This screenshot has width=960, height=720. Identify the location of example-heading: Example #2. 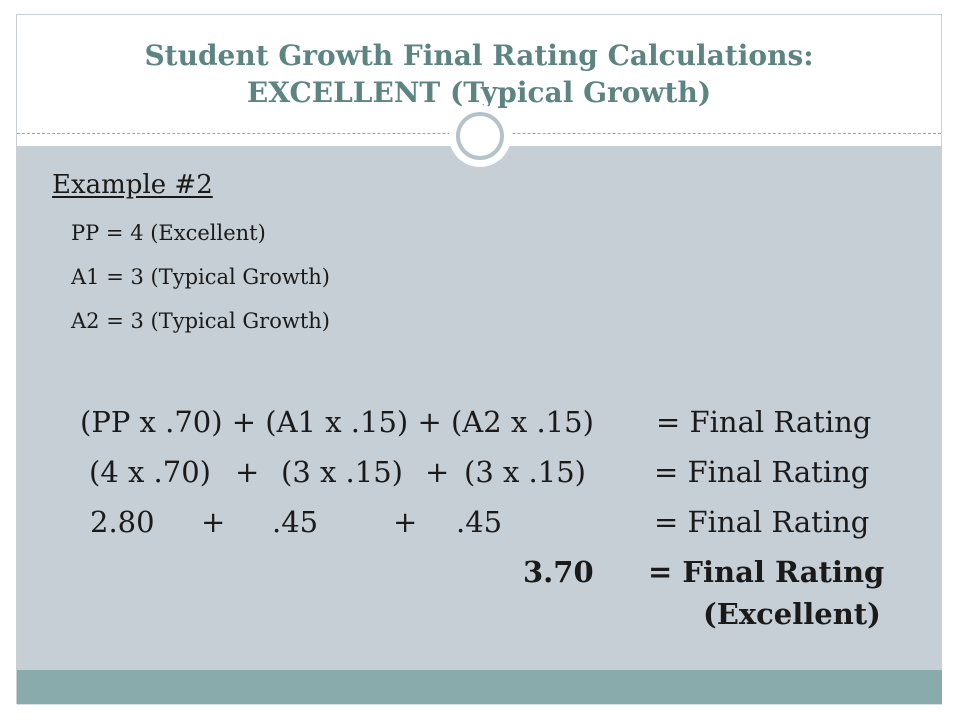
(132, 185).